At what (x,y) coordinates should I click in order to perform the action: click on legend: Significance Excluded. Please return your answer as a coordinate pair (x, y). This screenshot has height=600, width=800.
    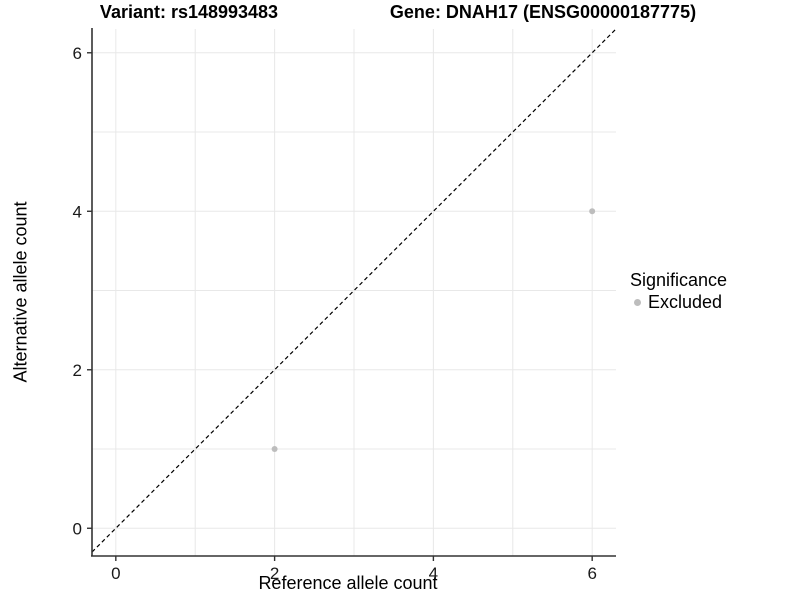
    Looking at the image, I should click on (678, 291).